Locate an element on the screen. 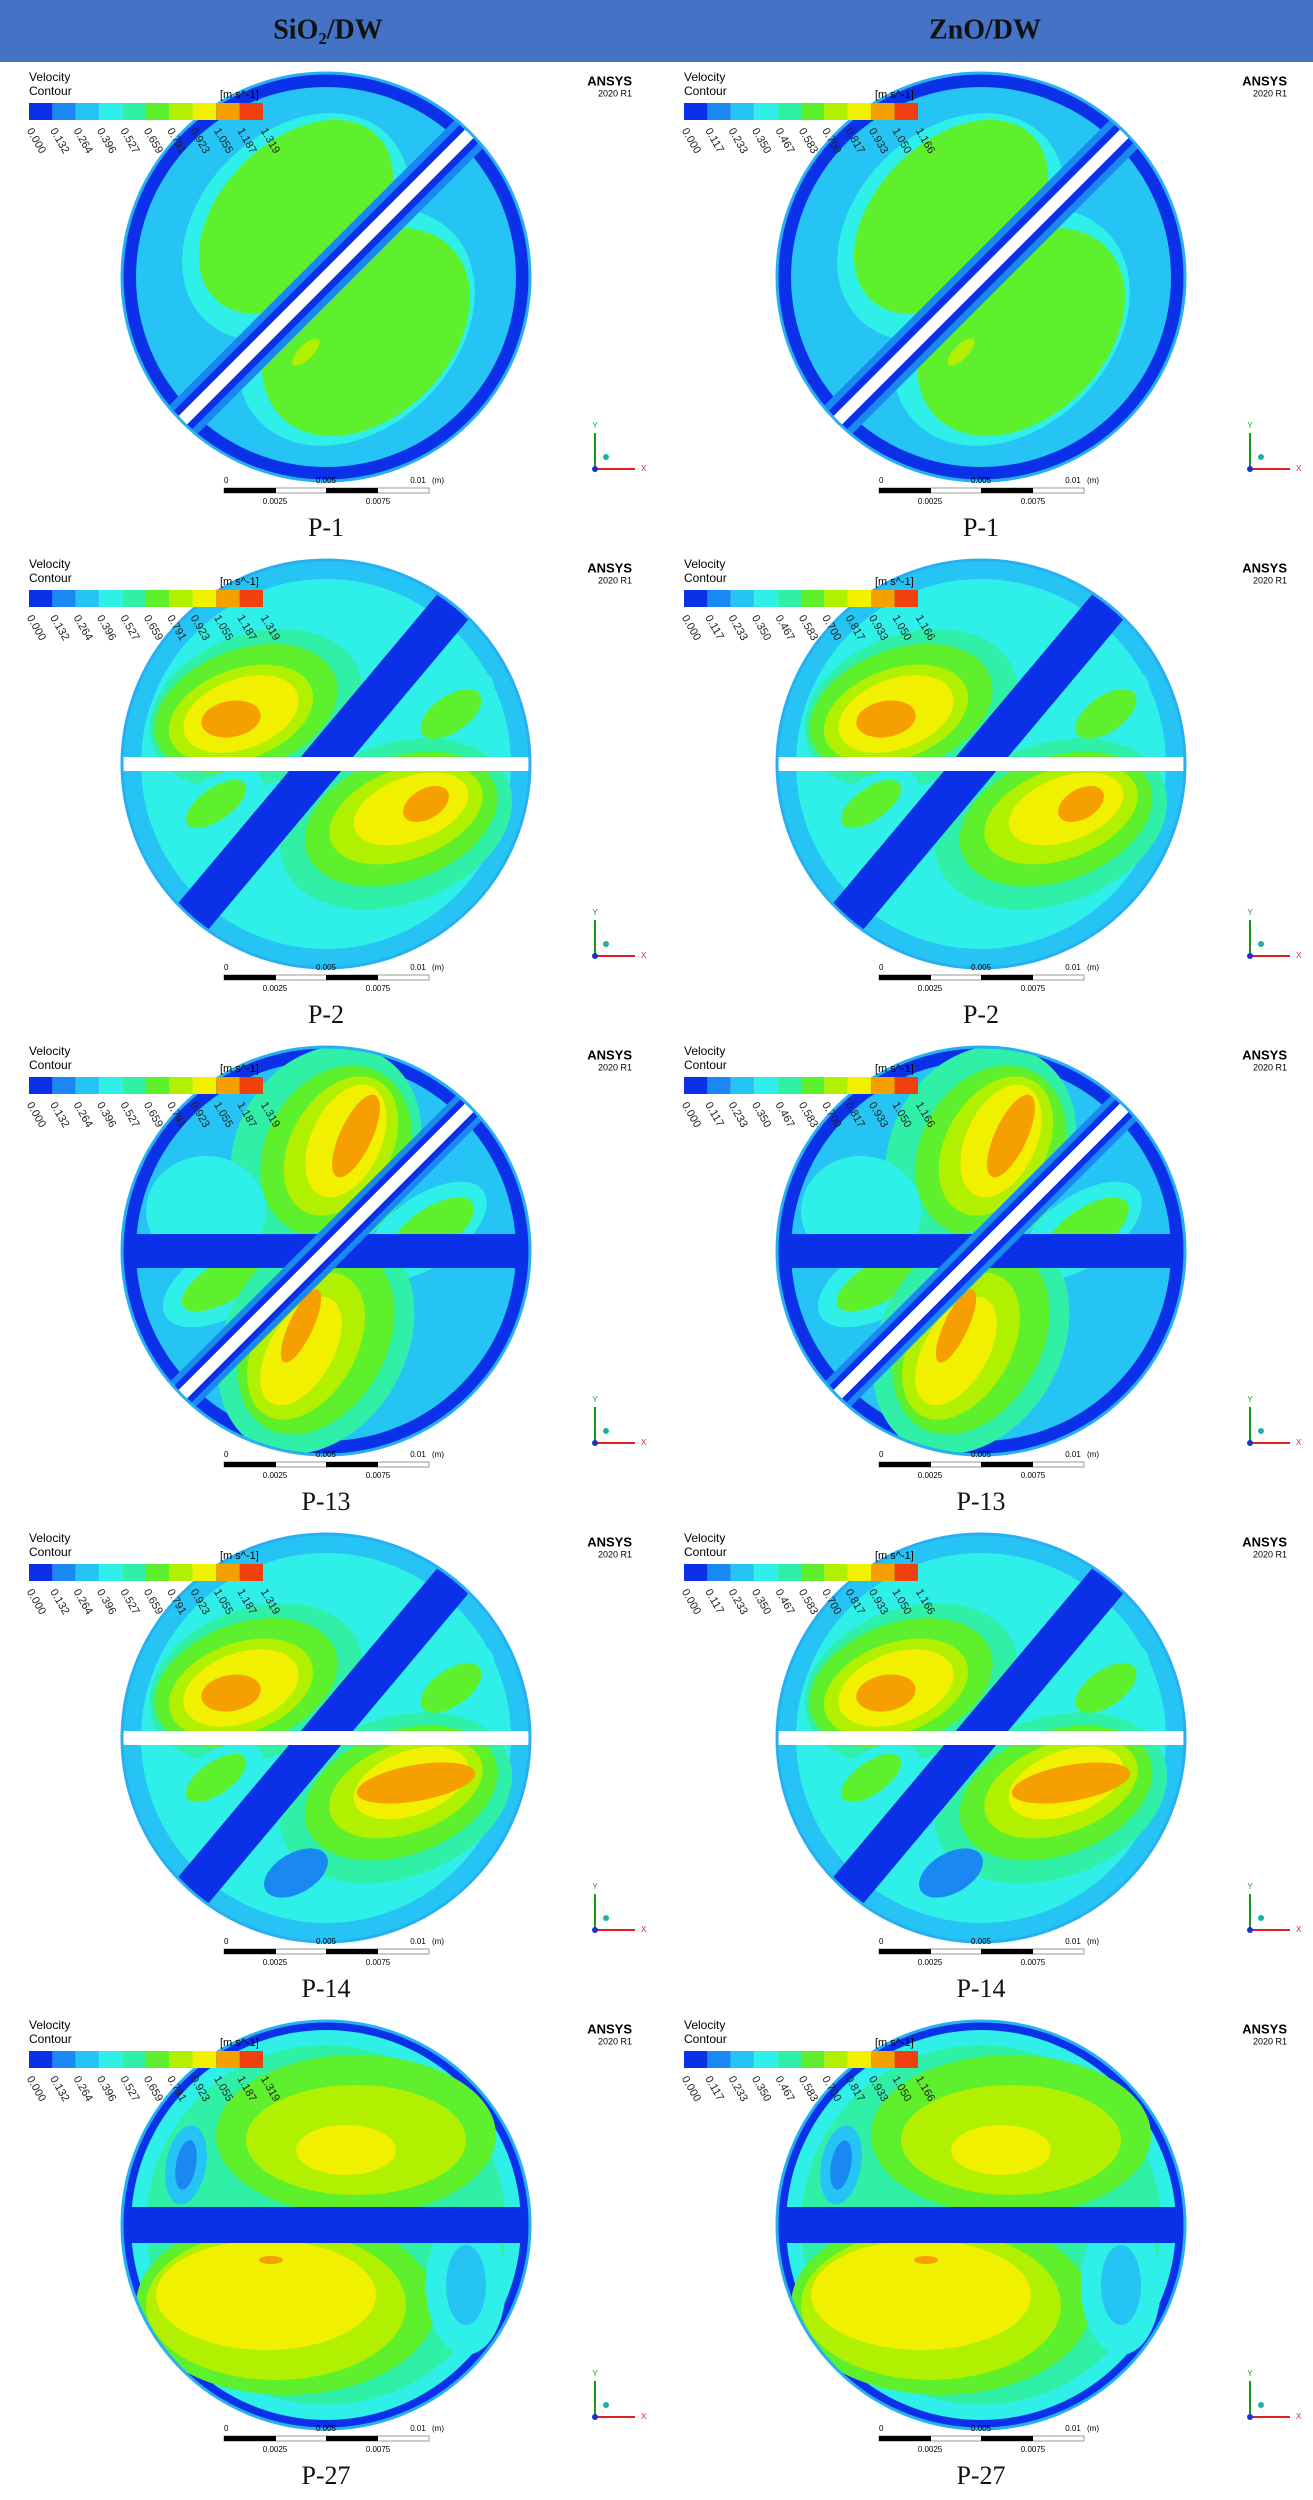  caption: P-2 is located at coordinates (326, 1014).